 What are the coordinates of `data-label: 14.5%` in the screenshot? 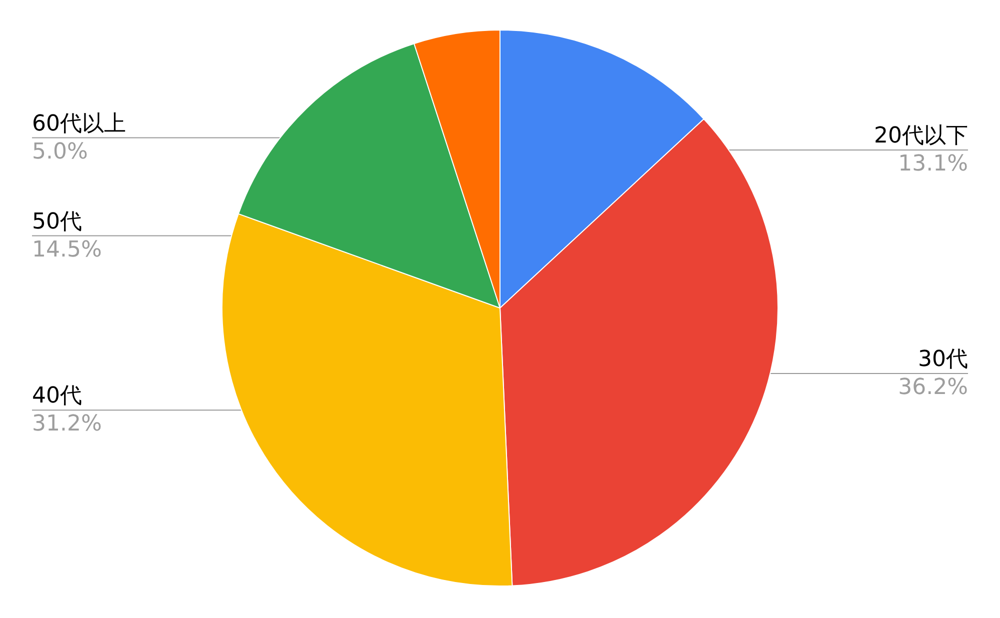 It's located at (67, 249).